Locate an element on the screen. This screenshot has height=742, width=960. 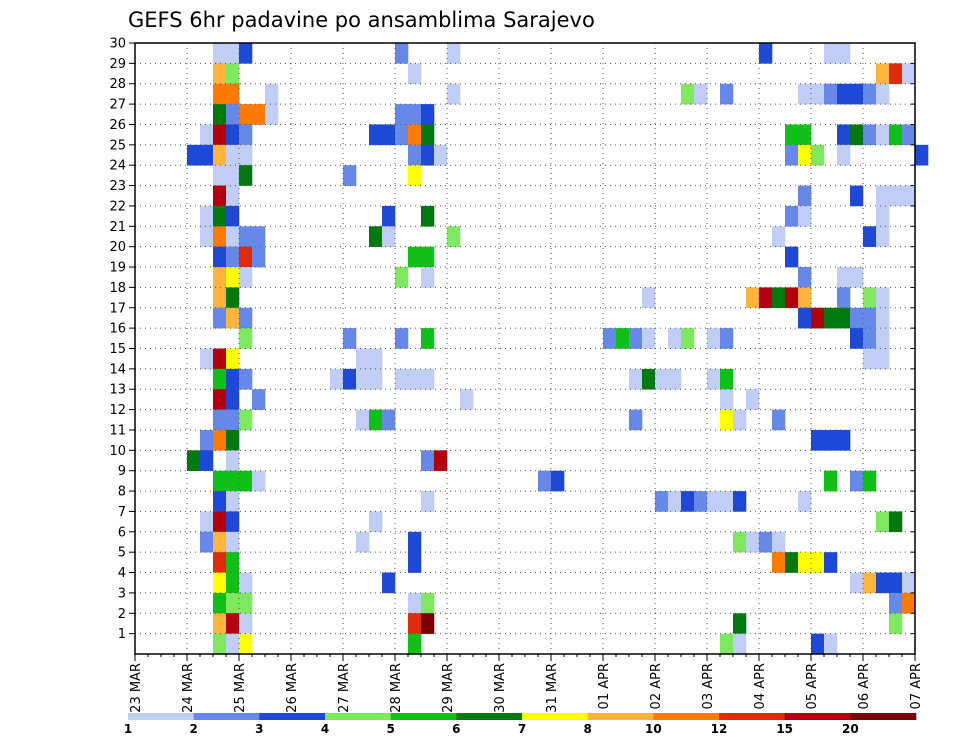
legend-label: 8 is located at coordinates (587, 729).